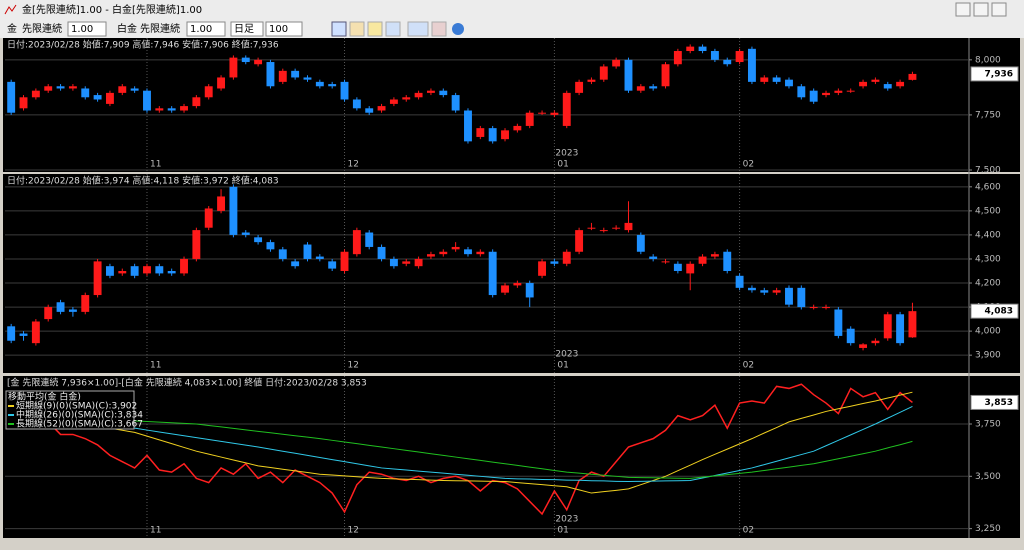 The width and height of the screenshot is (1024, 550). What do you see at coordinates (566, 520) in the screenshot?
I see `year-label: 2023` at bounding box center [566, 520].